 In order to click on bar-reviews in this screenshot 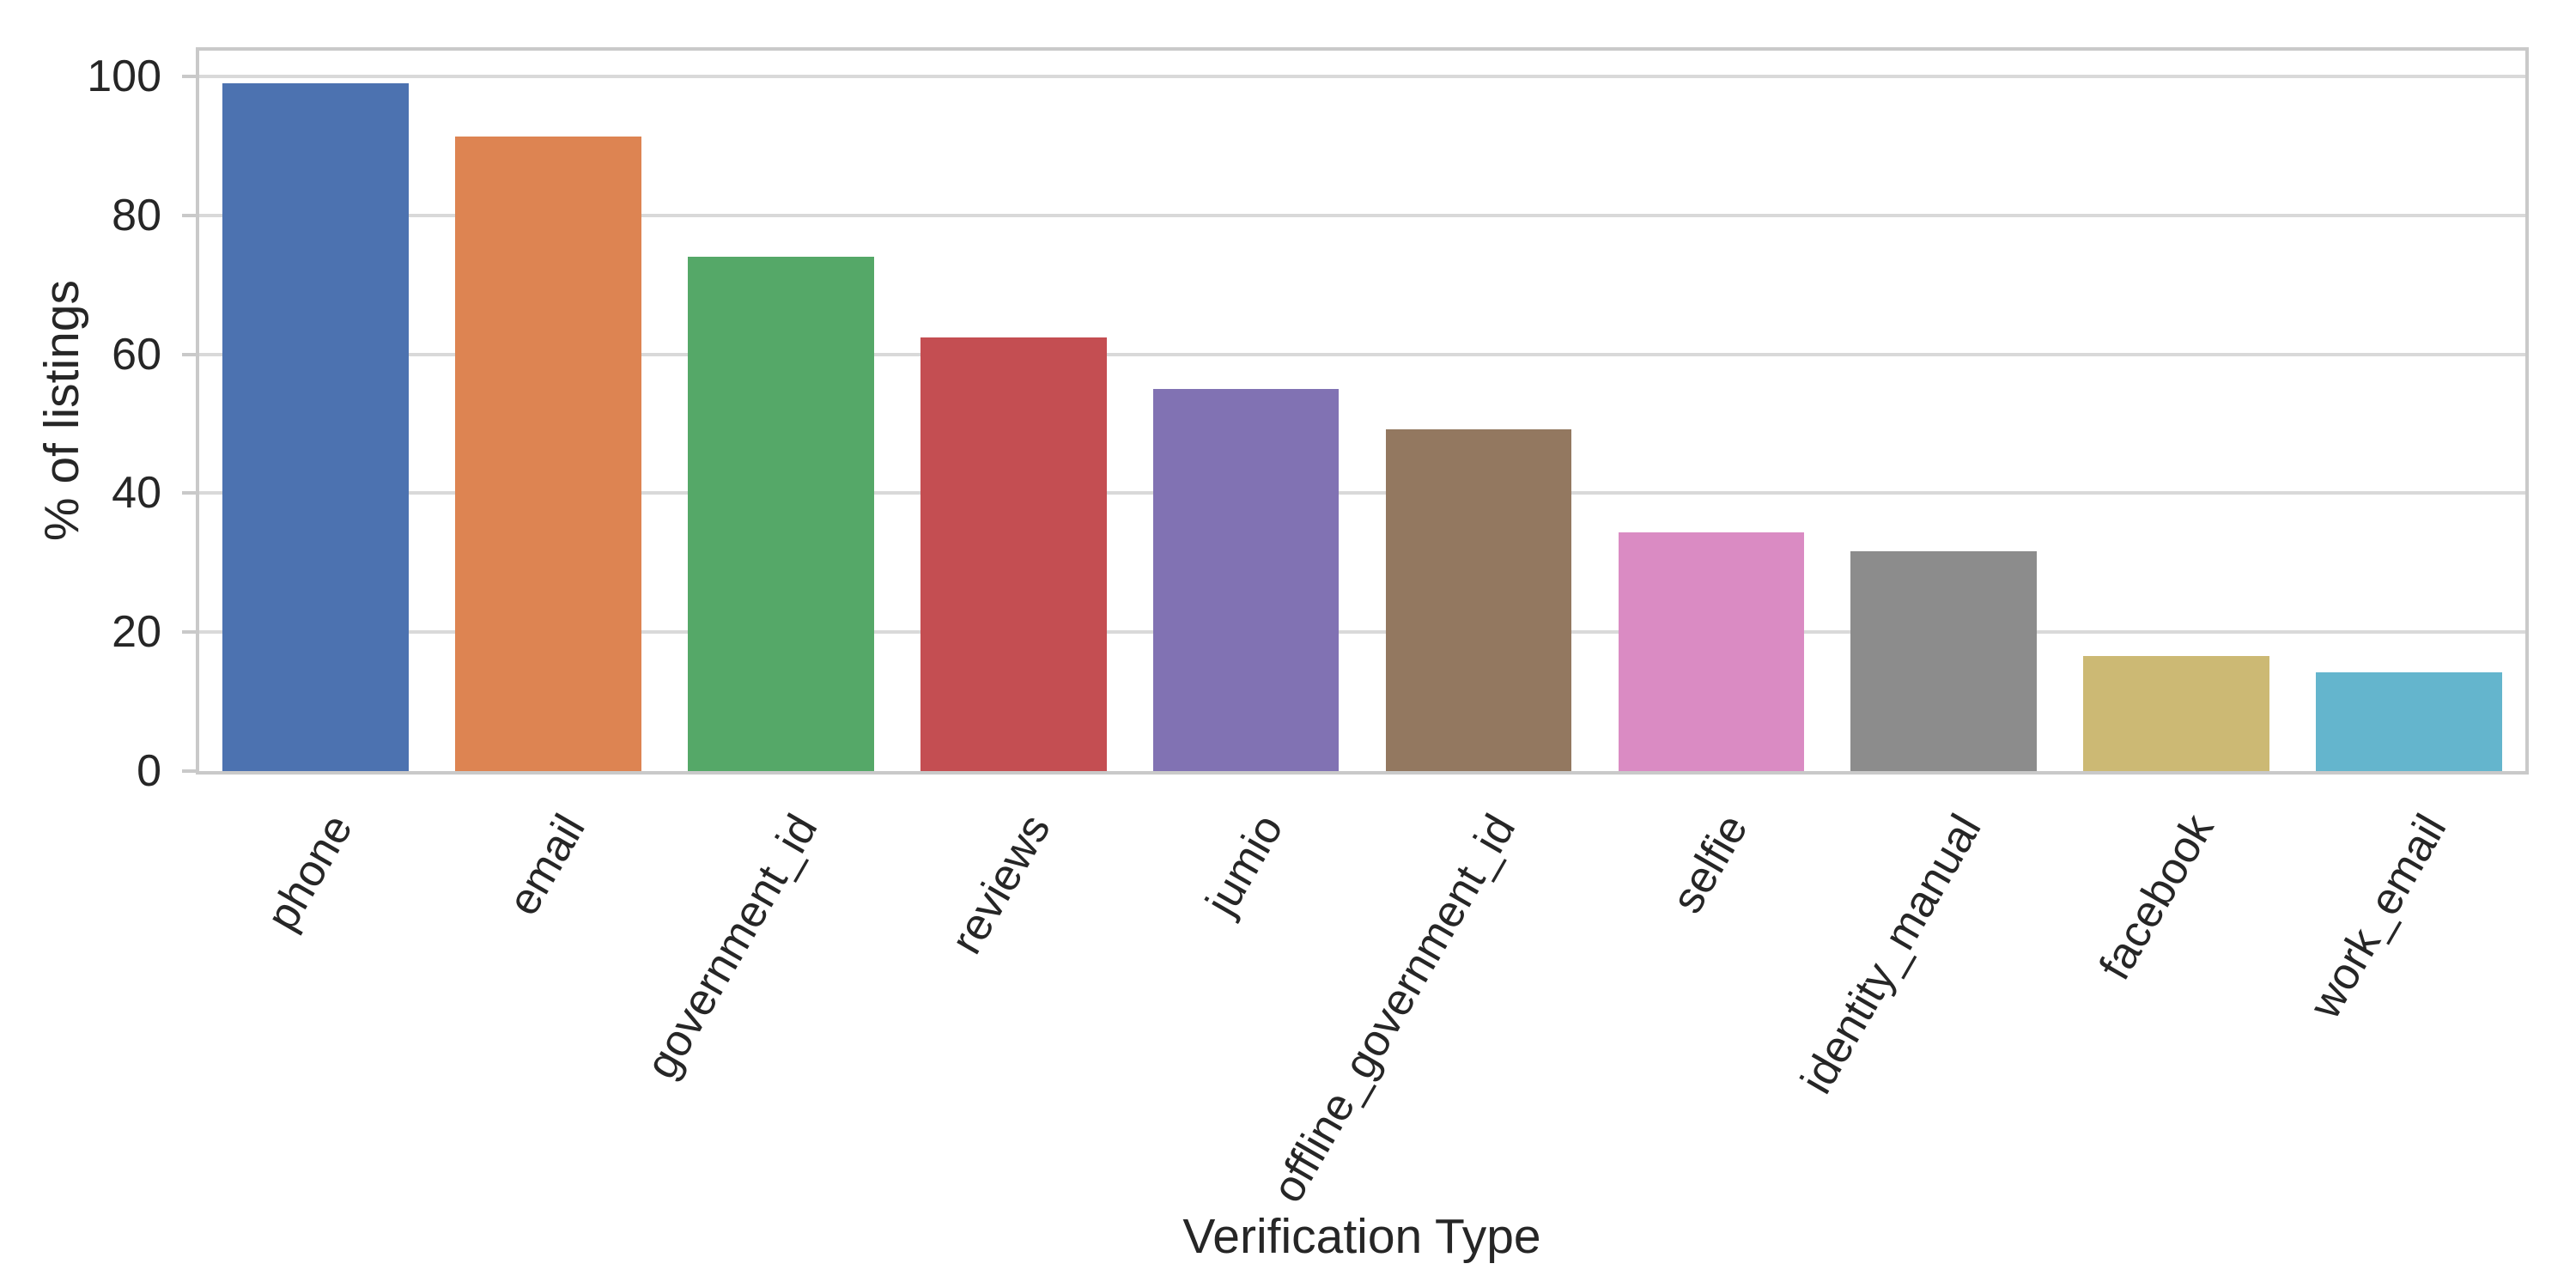, I will do `click(1013, 554)`.